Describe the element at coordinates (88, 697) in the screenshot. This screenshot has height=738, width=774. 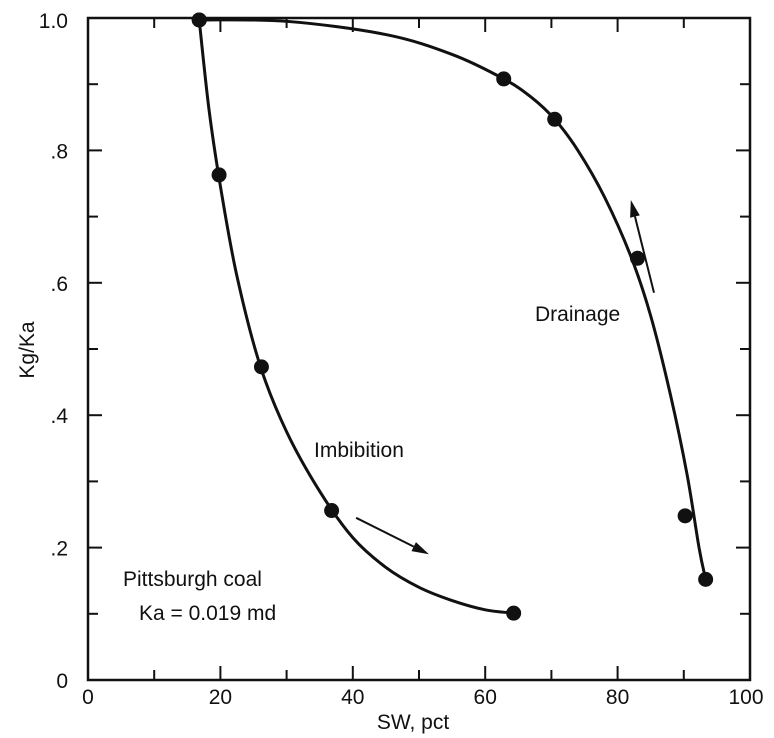
I see `x-tick-label: 0` at that location.